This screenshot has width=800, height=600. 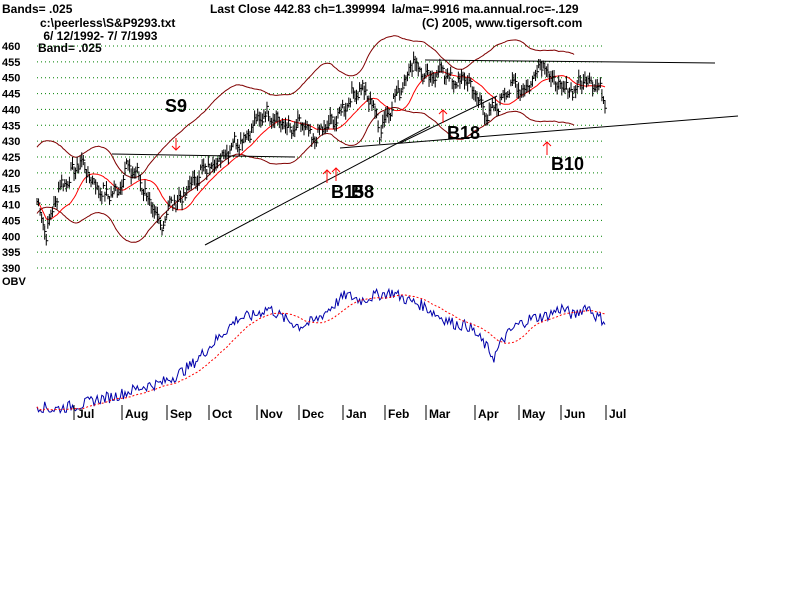 I want to click on month-label: Sep, so click(x=181, y=414).